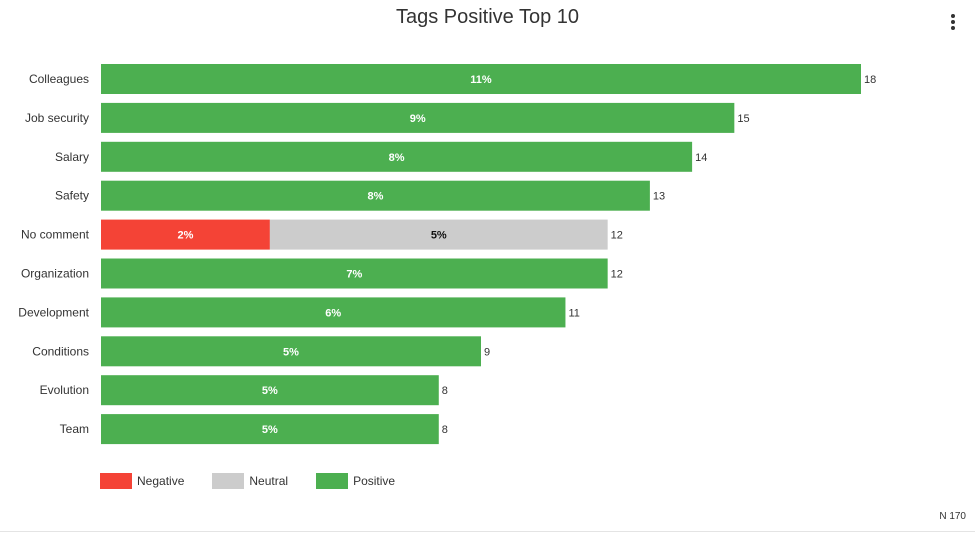 This screenshot has height=534, width=975. I want to click on category-label: Organization, so click(55, 274).